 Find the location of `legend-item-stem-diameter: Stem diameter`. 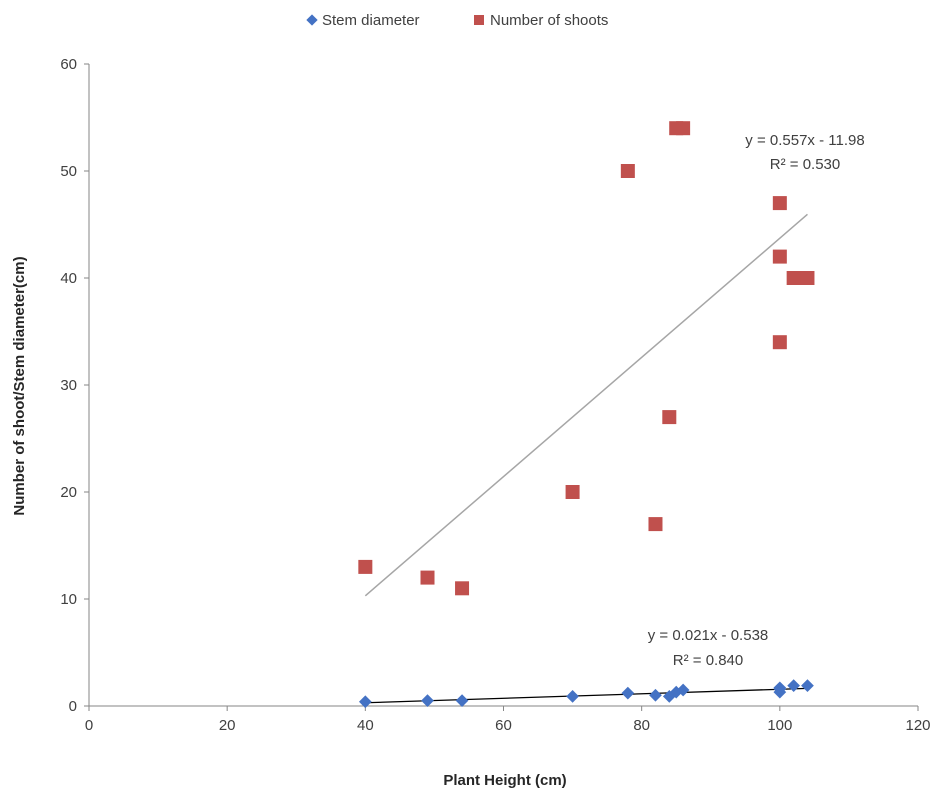

legend-item-stem-diameter: Stem diameter is located at coordinates (363, 20).